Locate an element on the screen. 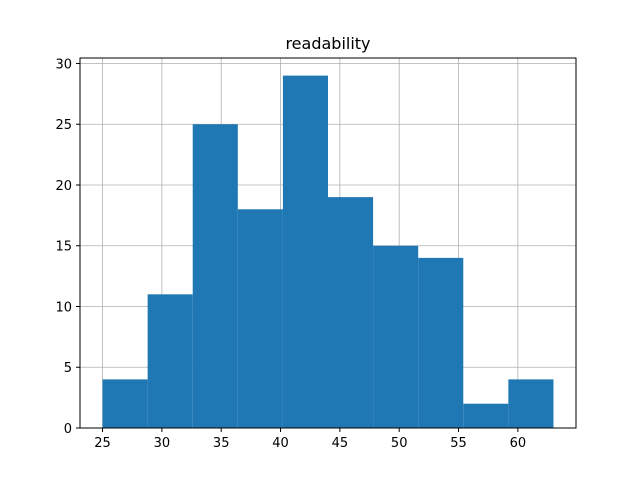  y-tick-label: 15 is located at coordinates (63, 247).